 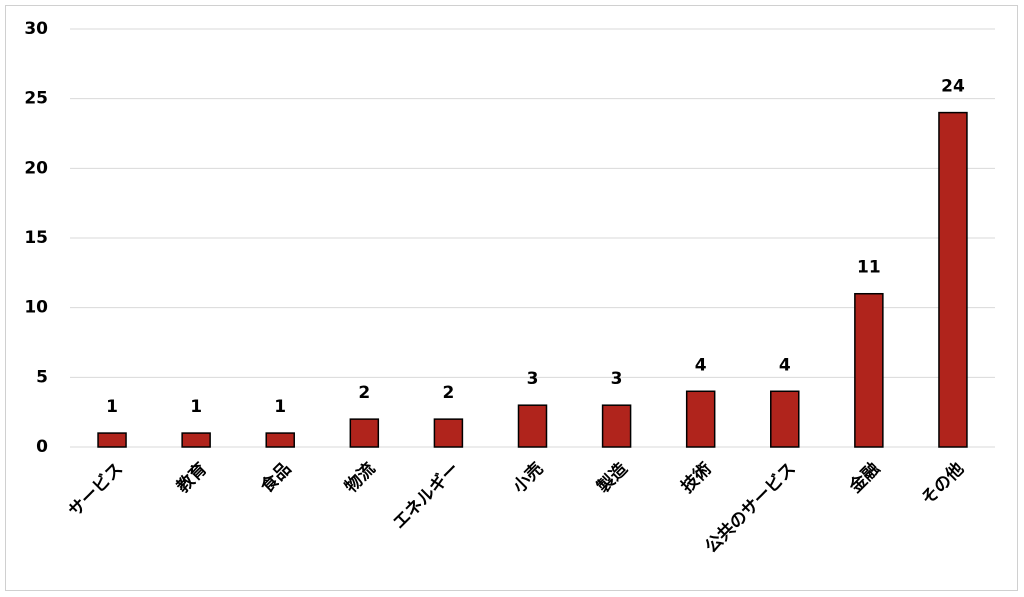 I want to click on y-tick-label: 10, so click(x=36, y=308).